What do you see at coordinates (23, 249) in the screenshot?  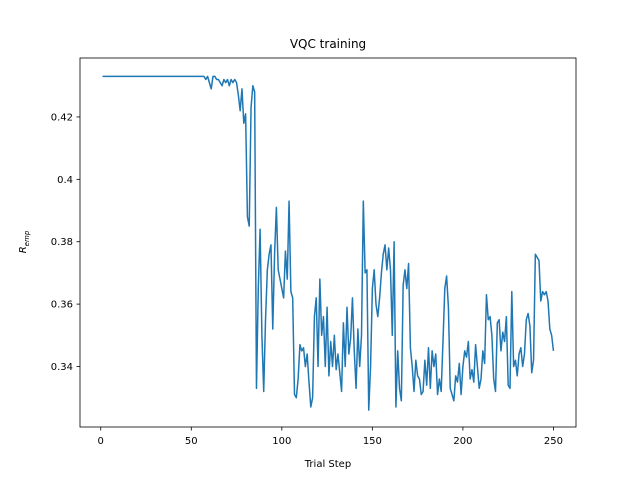 I see `y-label-base: R` at bounding box center [23, 249].